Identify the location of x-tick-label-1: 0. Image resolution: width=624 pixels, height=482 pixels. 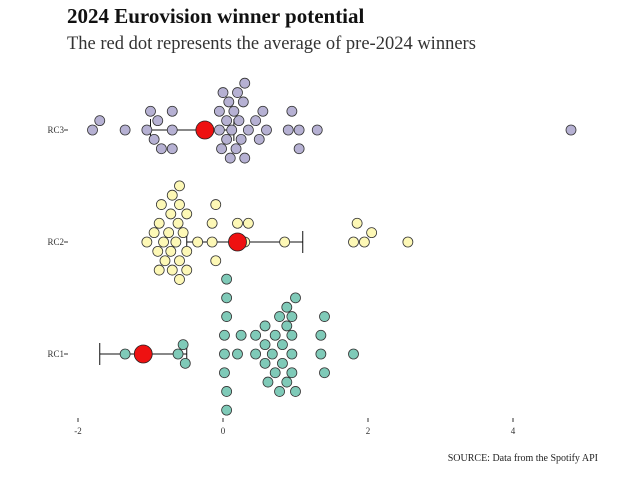
(223, 431).